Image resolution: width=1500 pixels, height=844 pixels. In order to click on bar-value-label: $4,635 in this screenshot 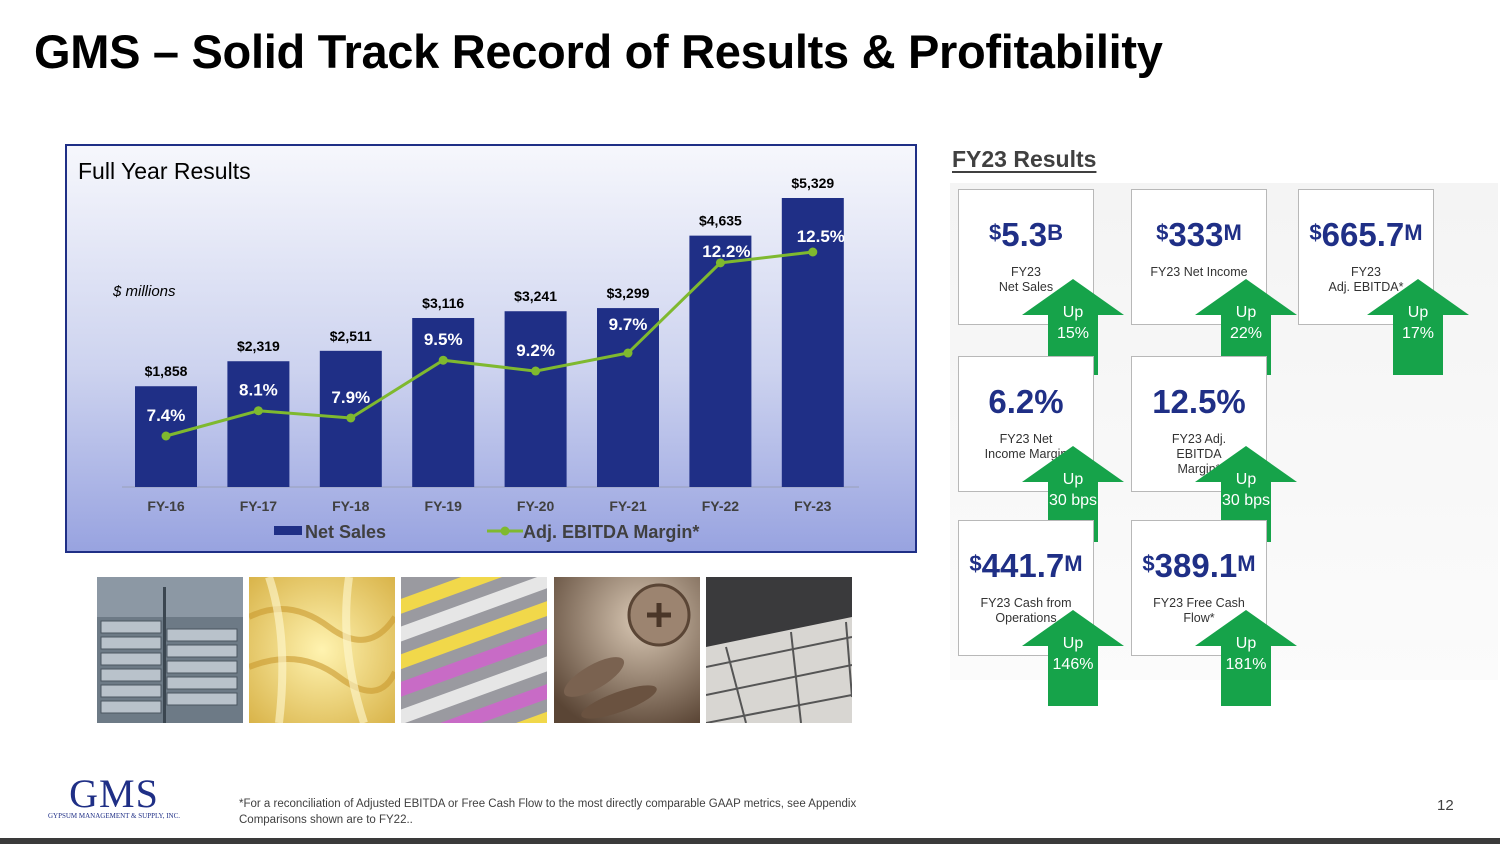, I will do `click(720, 221)`.